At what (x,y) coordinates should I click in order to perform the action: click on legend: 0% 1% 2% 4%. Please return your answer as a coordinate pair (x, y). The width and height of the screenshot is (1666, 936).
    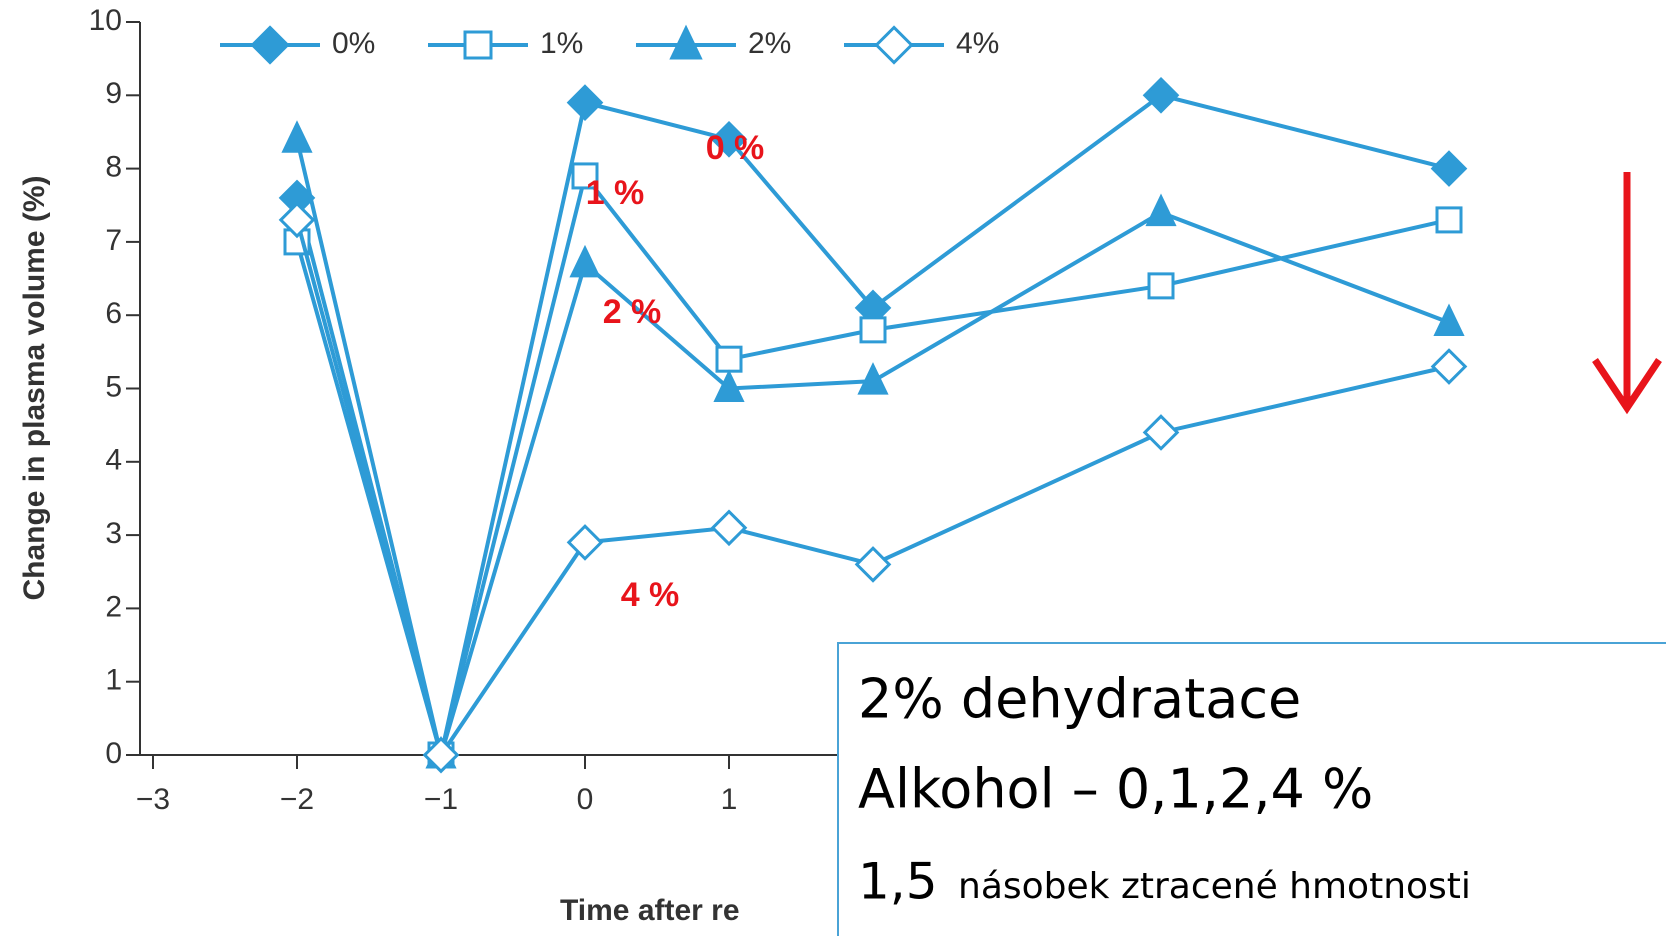
    Looking at the image, I should click on (609, 44).